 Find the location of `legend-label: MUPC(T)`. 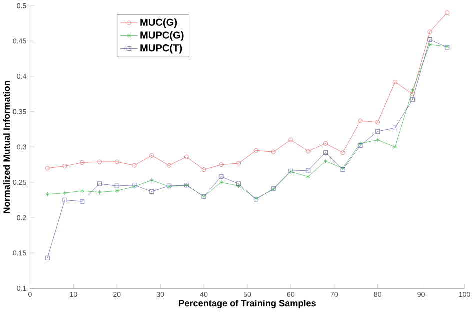

legend-label: MUPC(T) is located at coordinates (161, 49).